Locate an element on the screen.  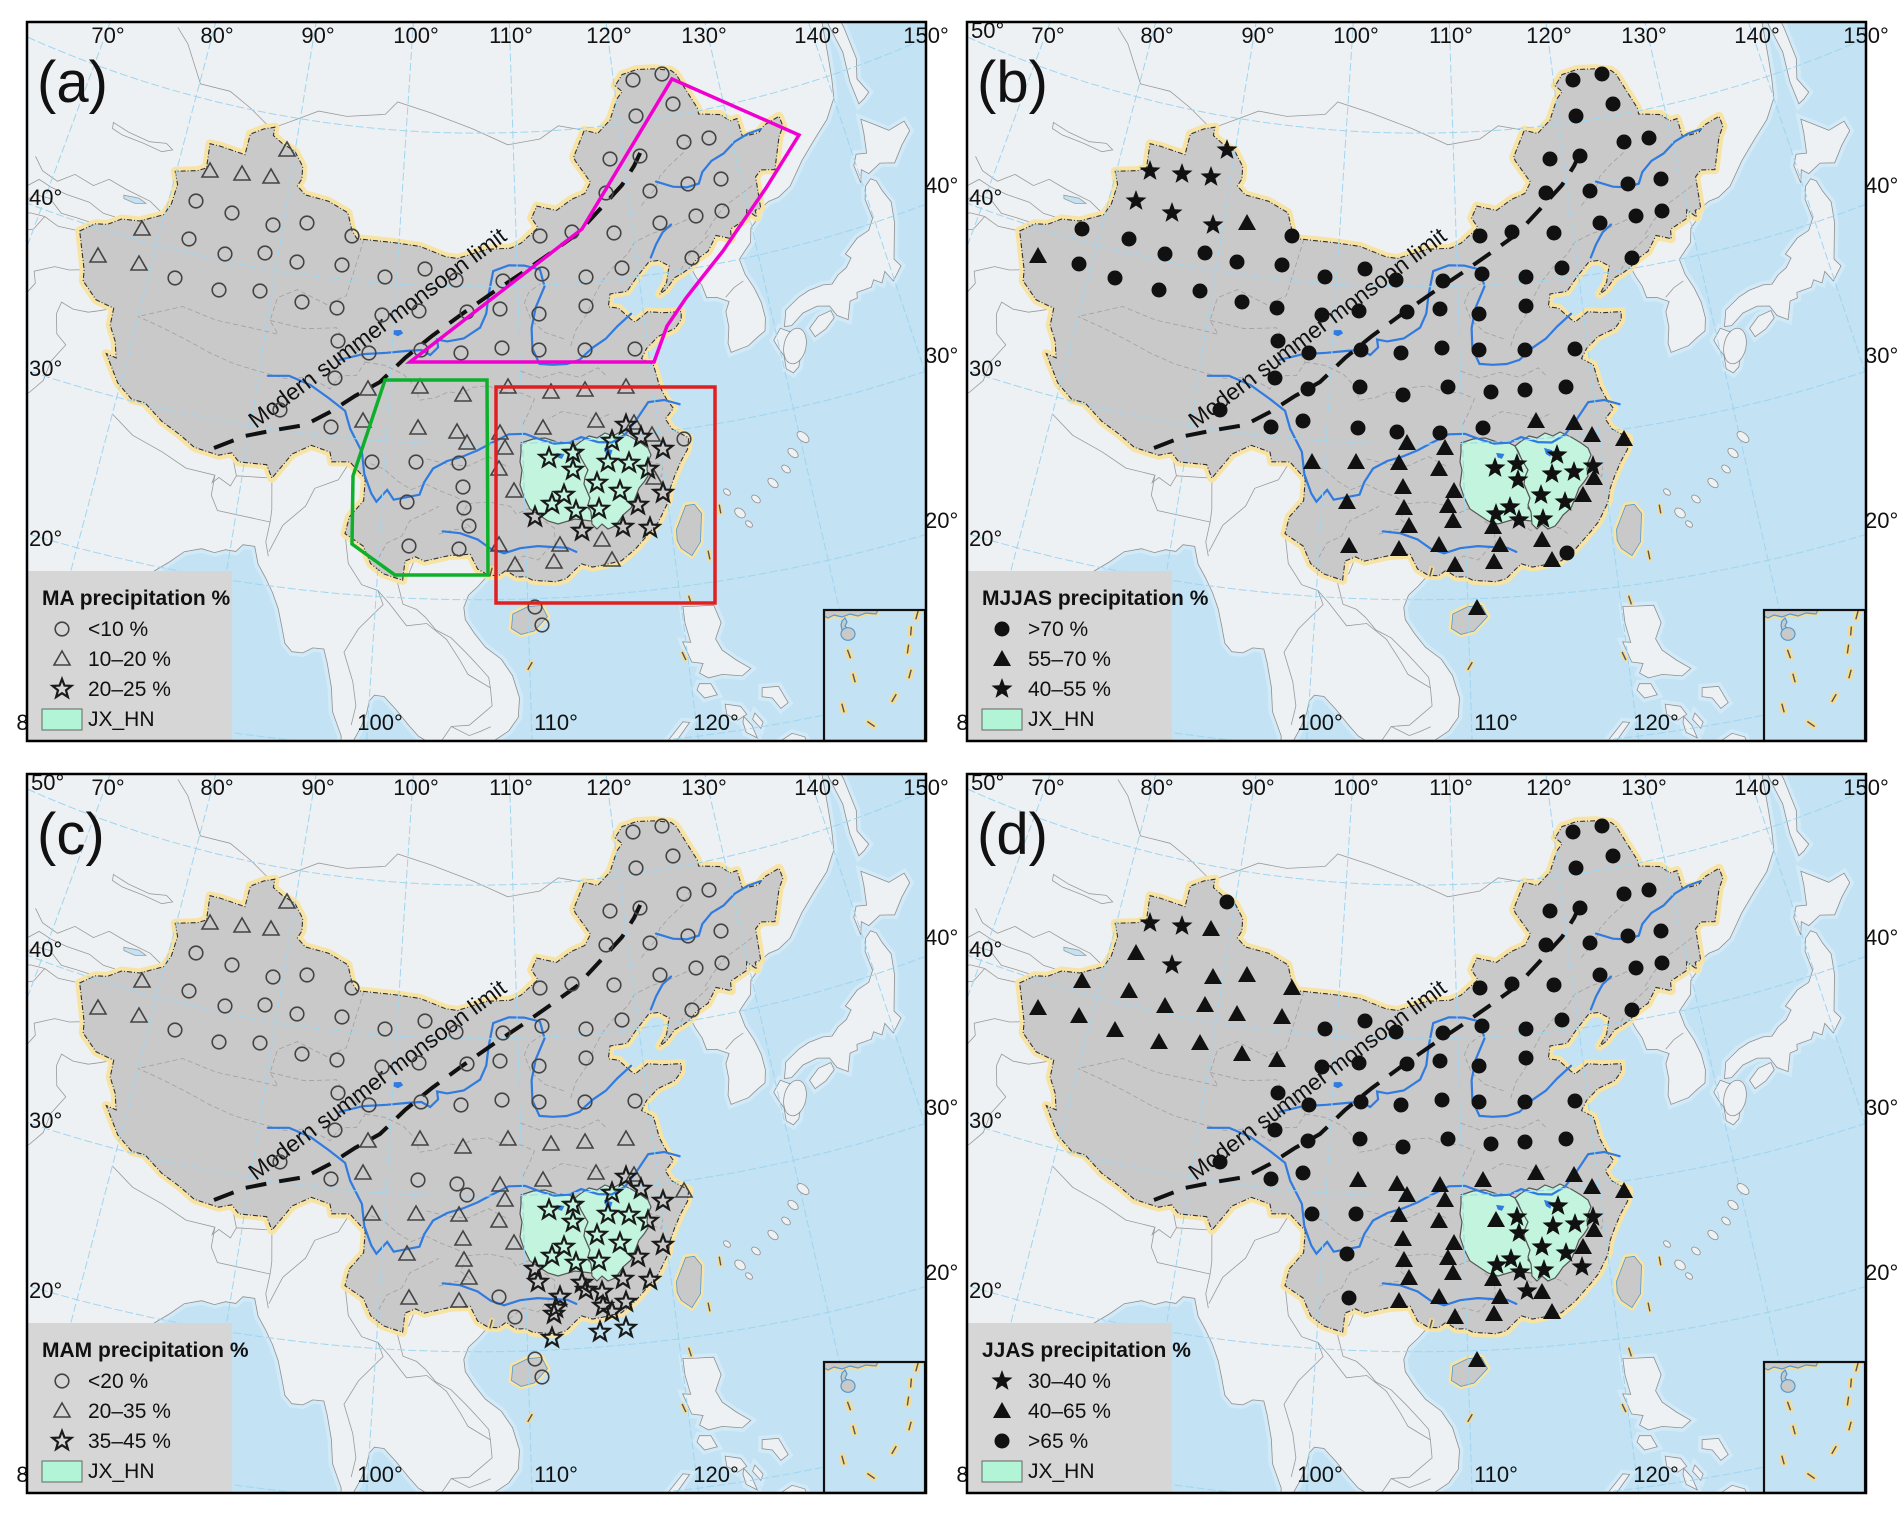
svg-text: 20–35 % is located at coordinates (129, 1411).